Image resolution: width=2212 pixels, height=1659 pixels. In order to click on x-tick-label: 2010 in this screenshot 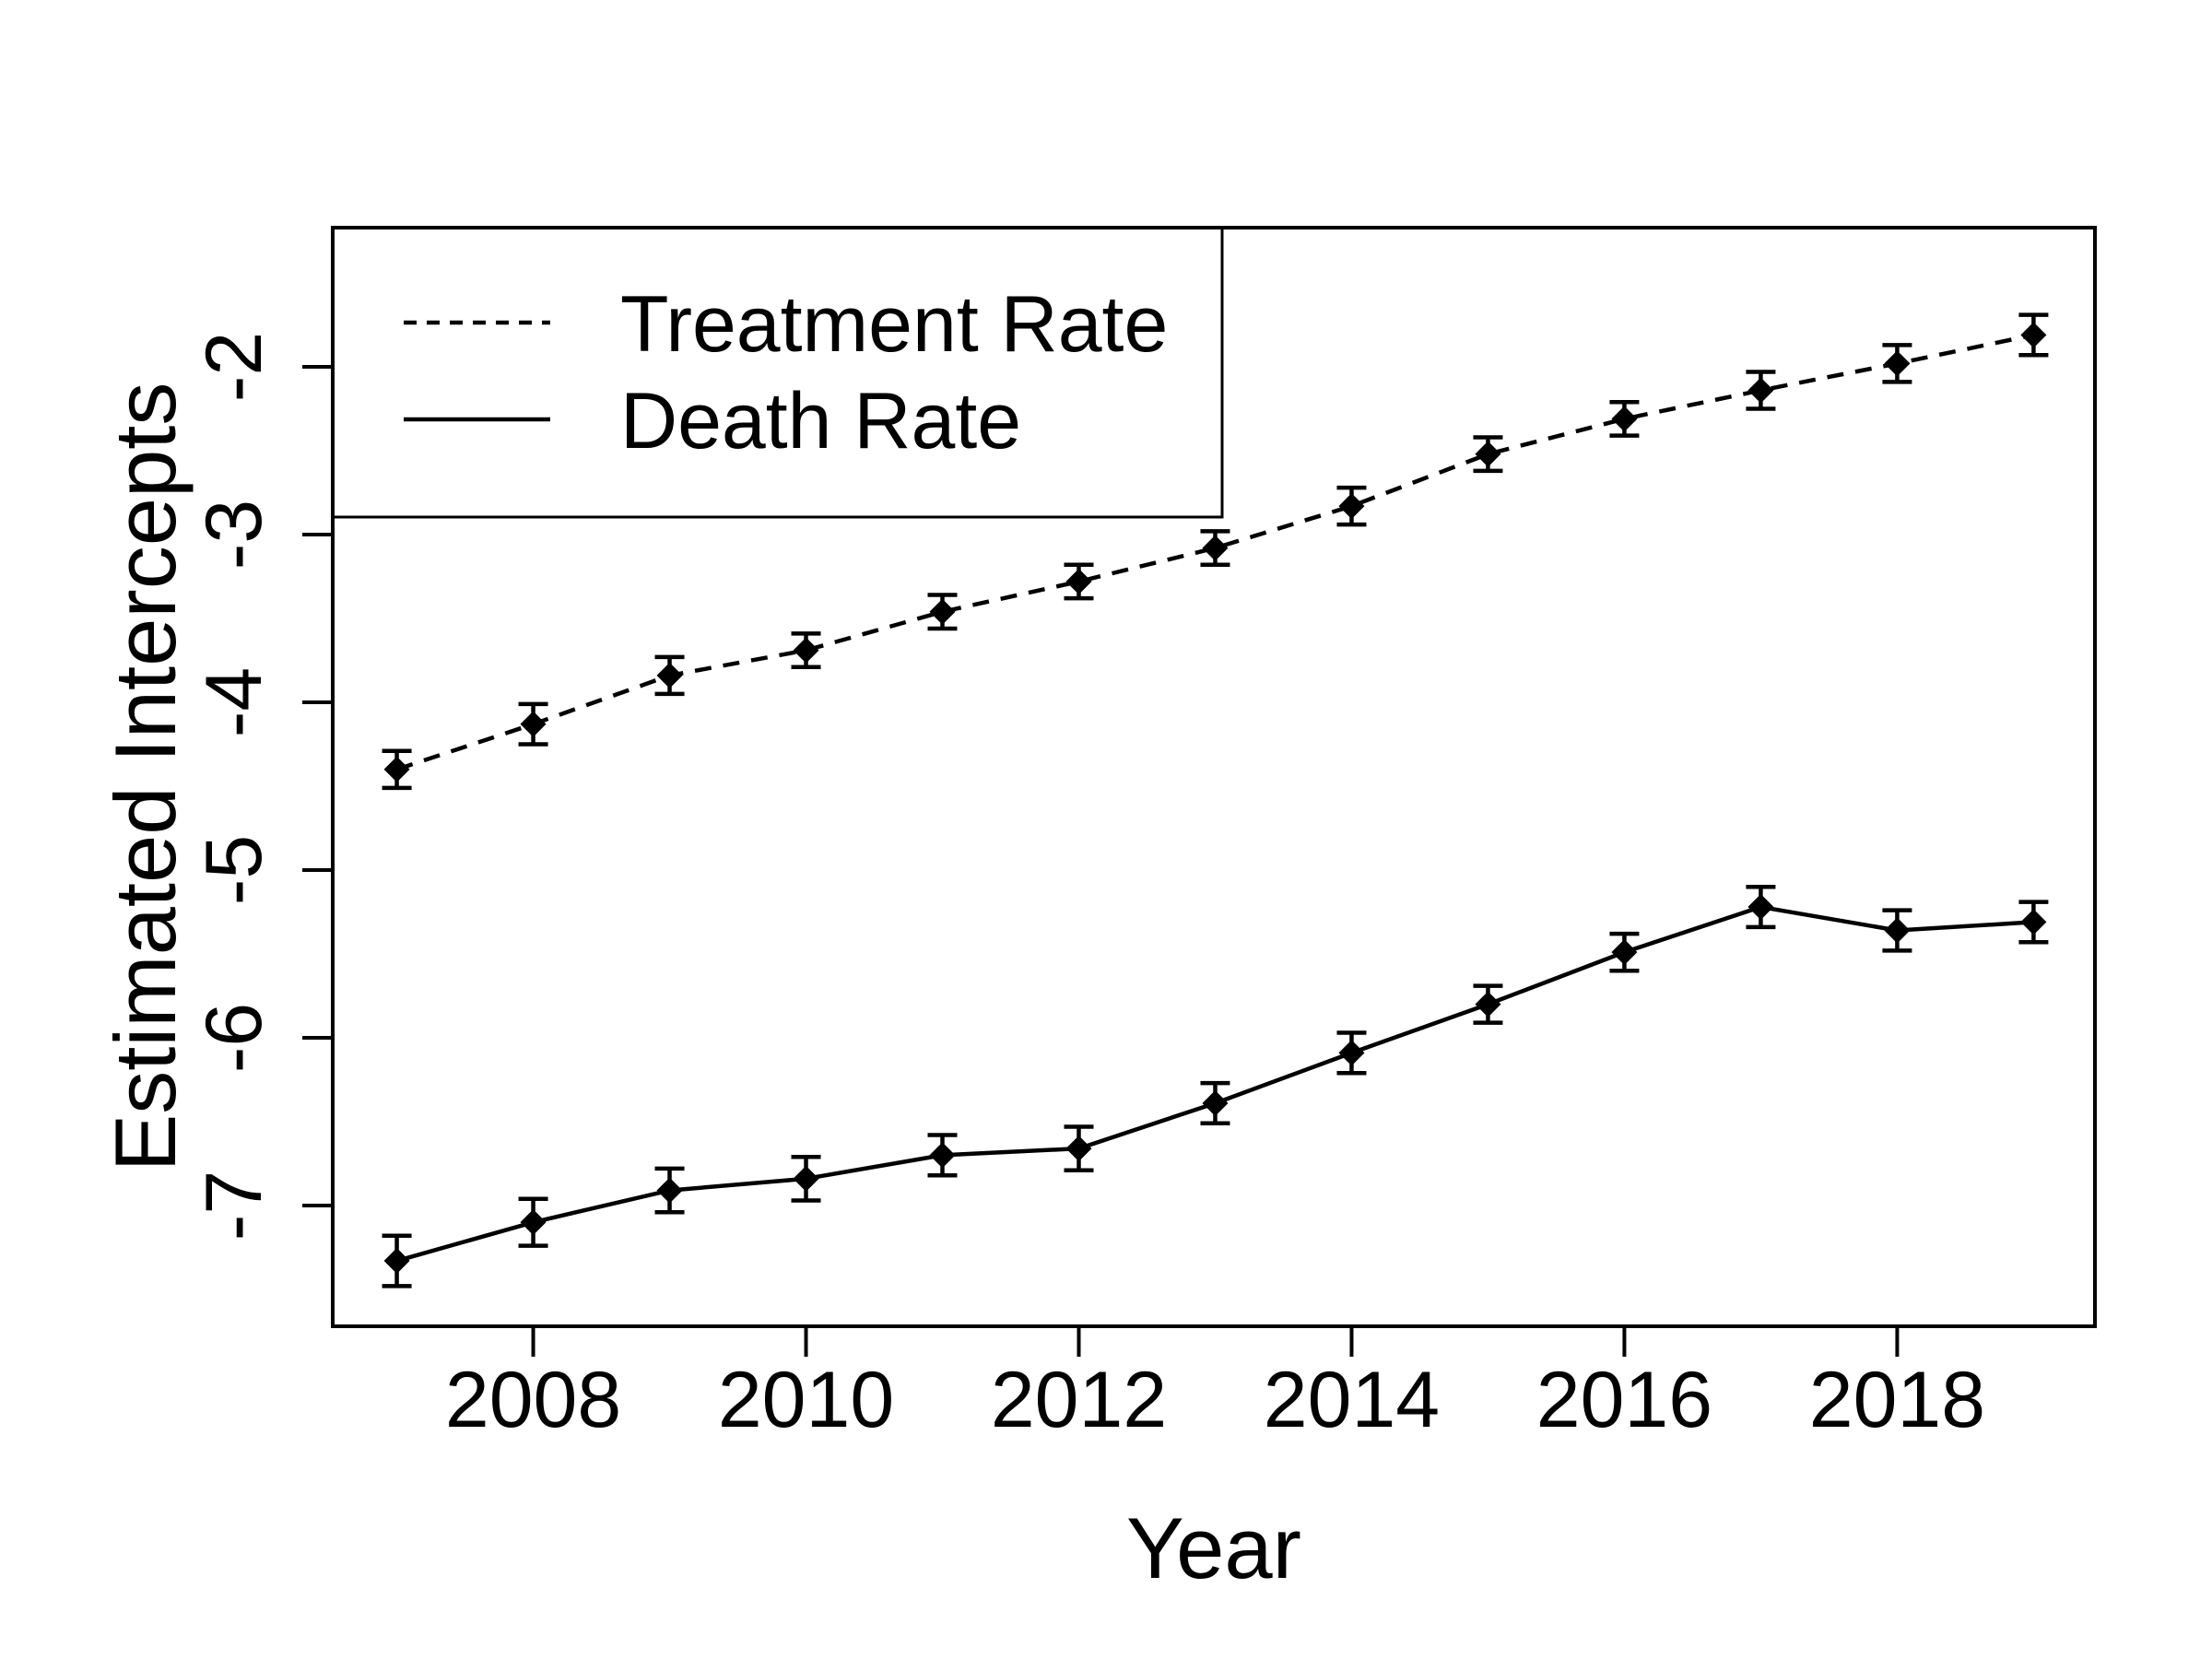, I will do `click(806, 1400)`.